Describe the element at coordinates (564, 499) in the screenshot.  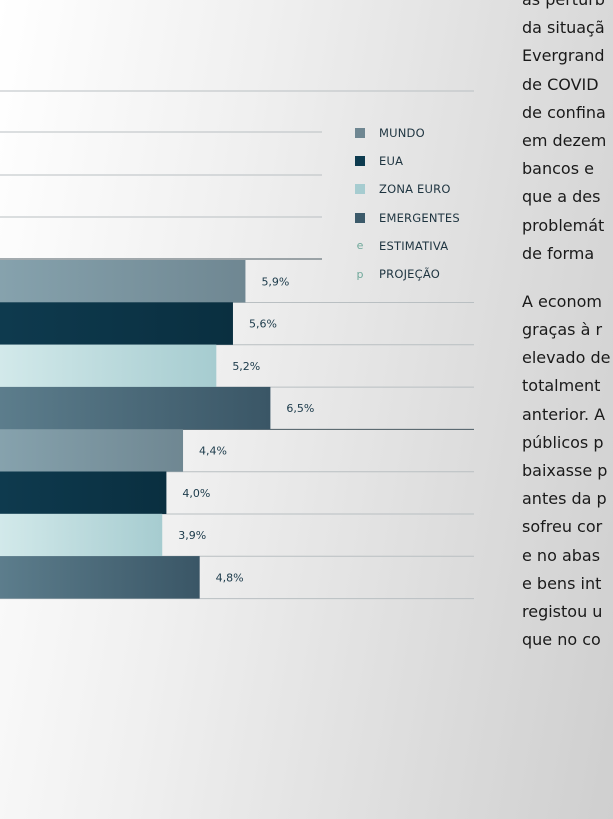
I see `text-line: antes da p` at that location.